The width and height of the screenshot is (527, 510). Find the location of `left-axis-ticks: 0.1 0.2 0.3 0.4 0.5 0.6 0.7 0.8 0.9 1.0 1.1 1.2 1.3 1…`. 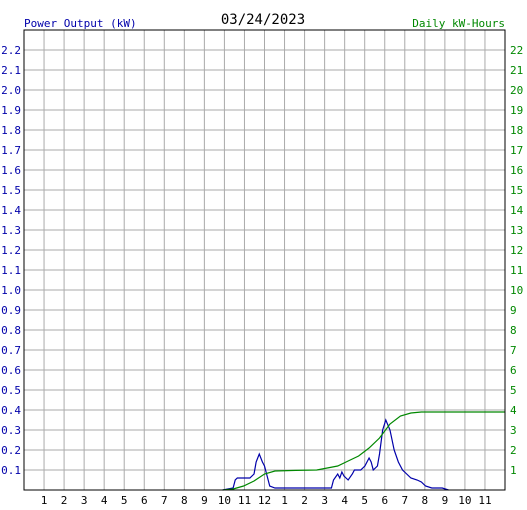

left-axis-ticks: 0.1 0.2 0.3 0.4 0.5 0.6 0.7 0.8 0.9 1.0 1.1 1.2 1.3 1… is located at coordinates (11, 260).